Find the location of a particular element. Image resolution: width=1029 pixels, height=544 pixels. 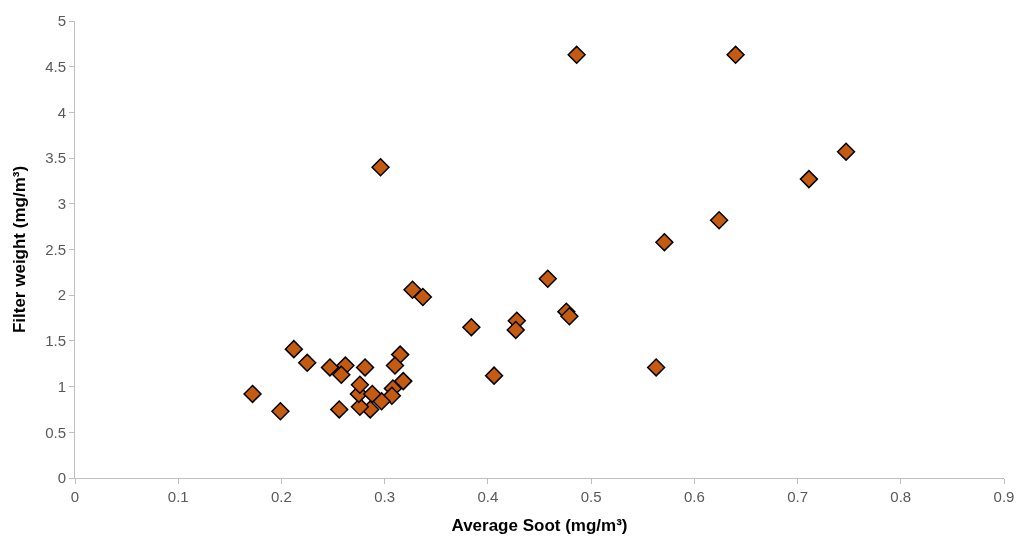

y-tick-label: 4.5 is located at coordinates (55, 66).